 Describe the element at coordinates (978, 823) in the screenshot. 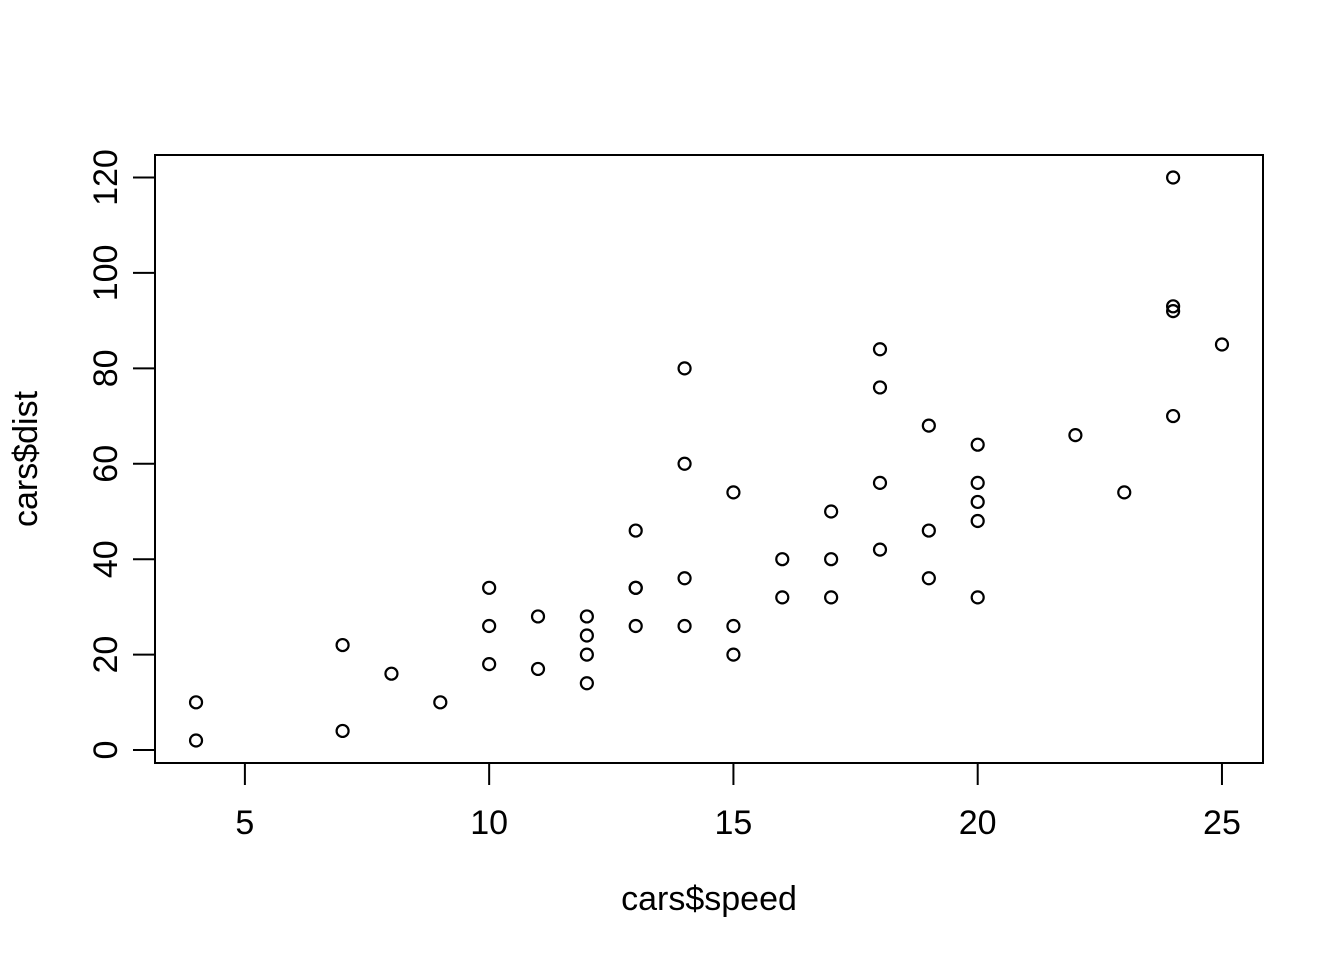

I see `x-tick-label: 20` at that location.